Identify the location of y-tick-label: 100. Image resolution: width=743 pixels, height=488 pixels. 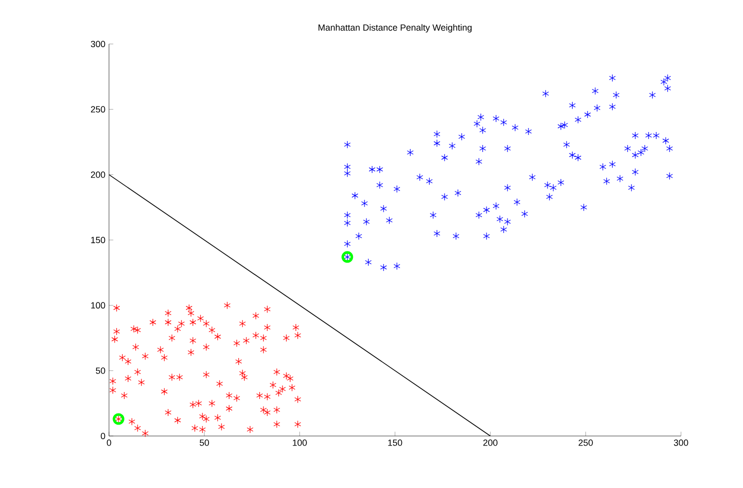
(98, 305).